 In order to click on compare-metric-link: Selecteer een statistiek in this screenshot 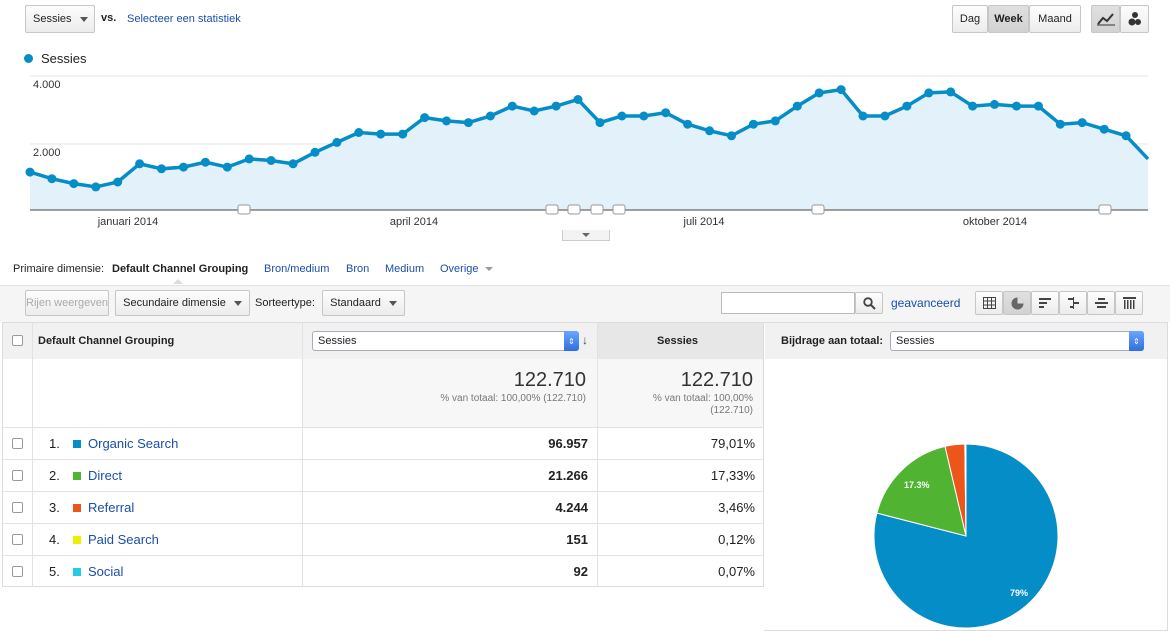, I will do `click(184, 19)`.